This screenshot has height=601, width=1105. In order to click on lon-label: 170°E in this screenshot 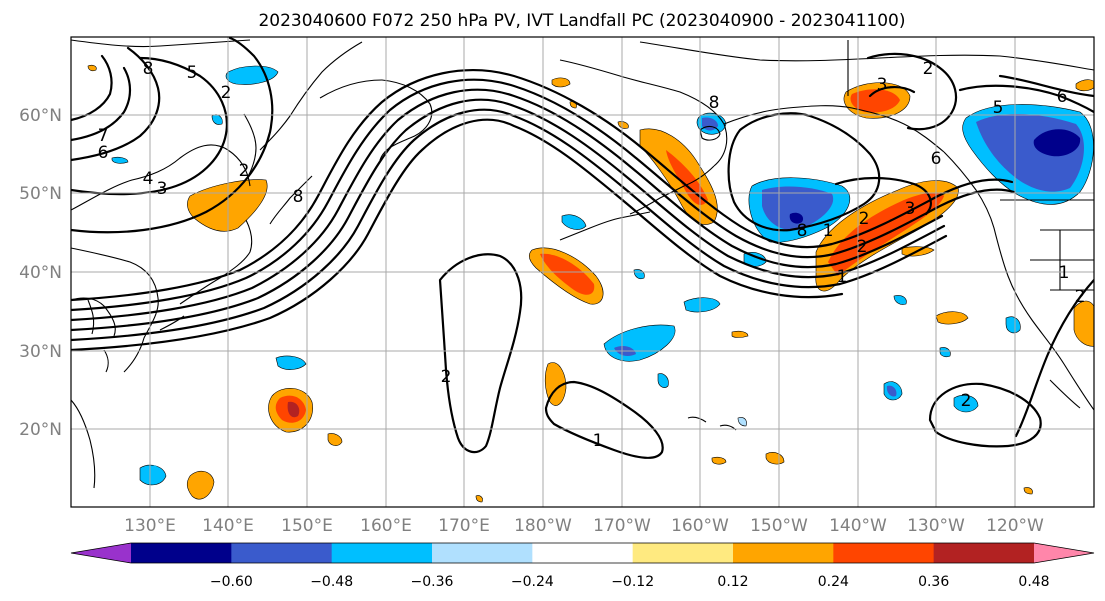, I will do `click(464, 526)`.